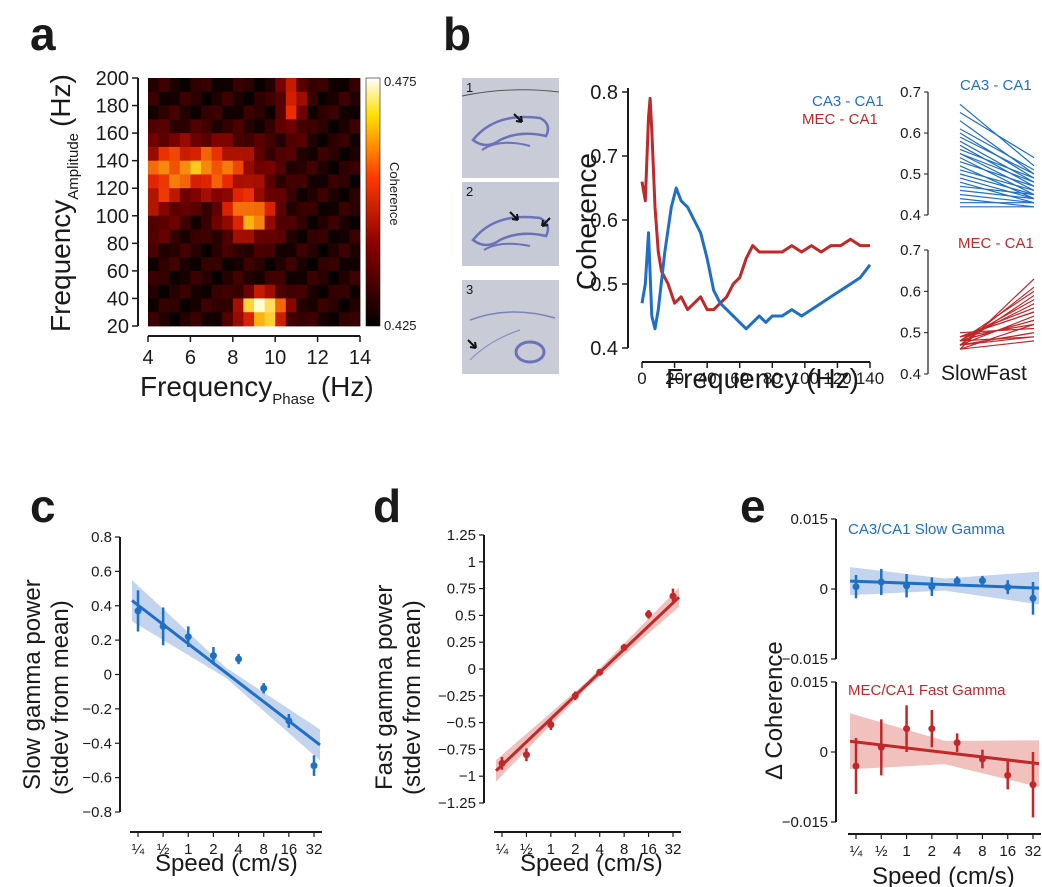 Image resolution: width=1042 pixels, height=887 pixels. What do you see at coordinates (190, 358) in the screenshot?
I see `x-tick-label: 6` at bounding box center [190, 358].